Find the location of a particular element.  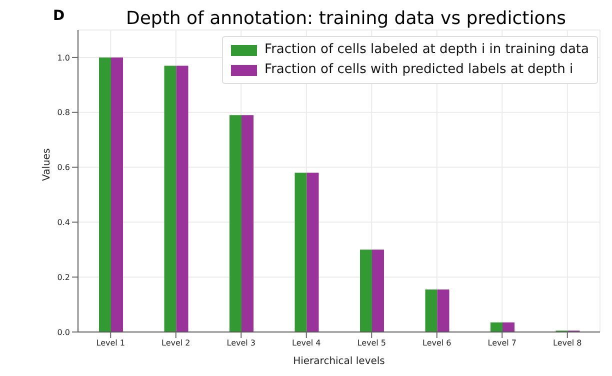

x-tick-label: Level 3 is located at coordinates (241, 343).